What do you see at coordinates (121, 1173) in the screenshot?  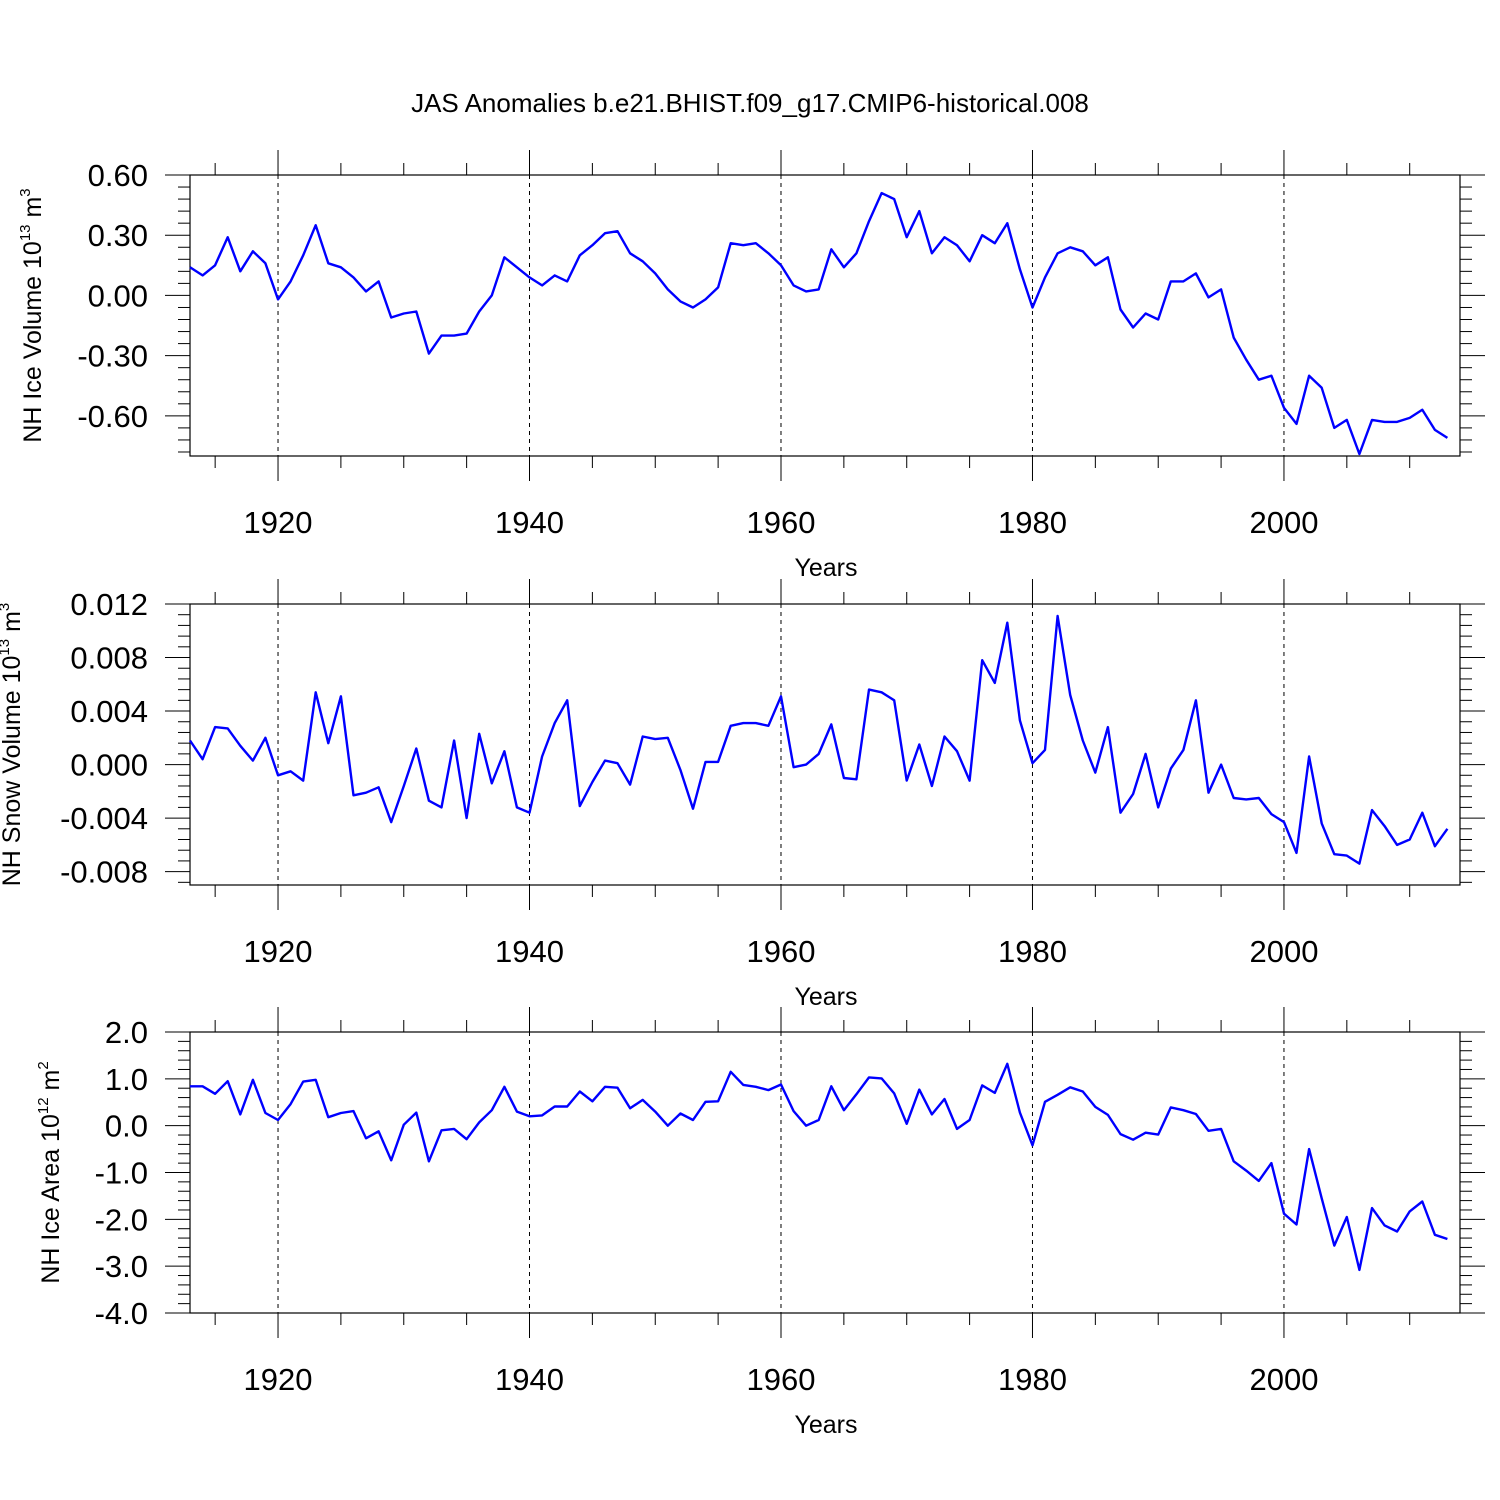 I see `y-tick-label: -1.0` at bounding box center [121, 1173].